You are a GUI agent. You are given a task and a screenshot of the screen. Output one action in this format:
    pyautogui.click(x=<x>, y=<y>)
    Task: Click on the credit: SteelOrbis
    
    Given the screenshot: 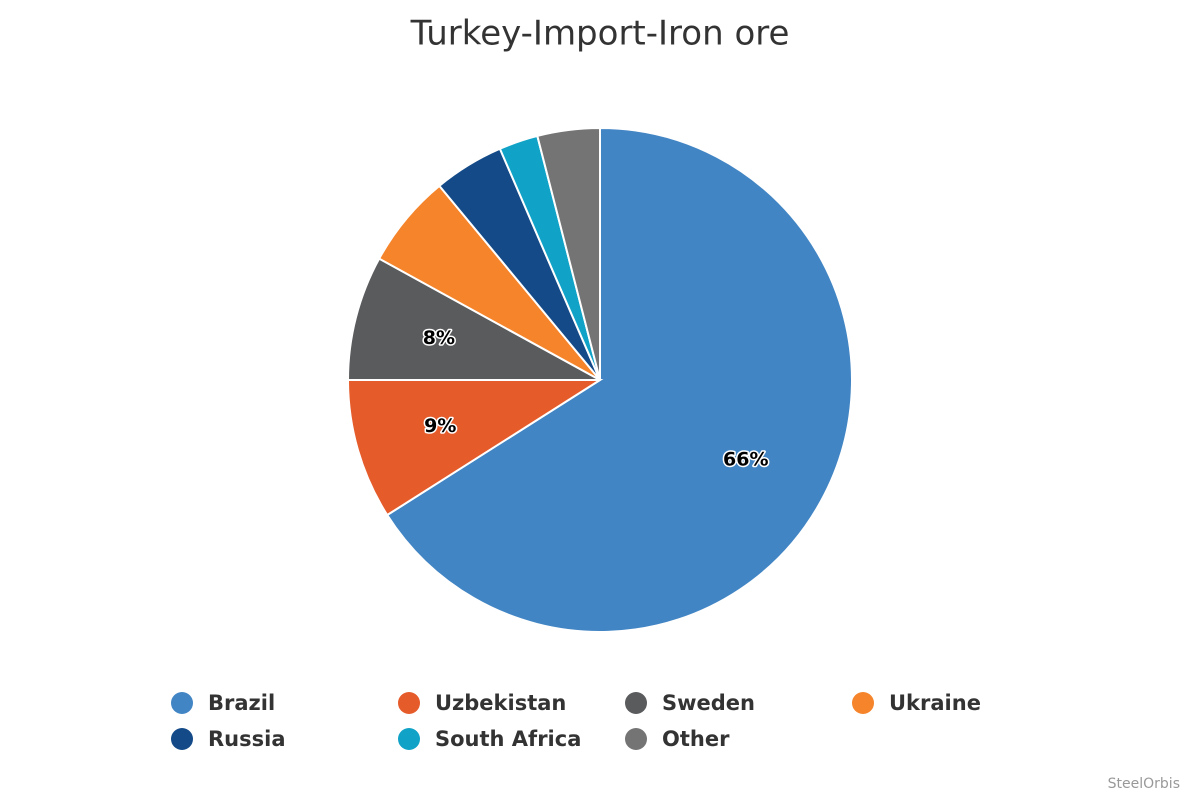 What is the action you would take?
    pyautogui.click(x=1144, y=784)
    